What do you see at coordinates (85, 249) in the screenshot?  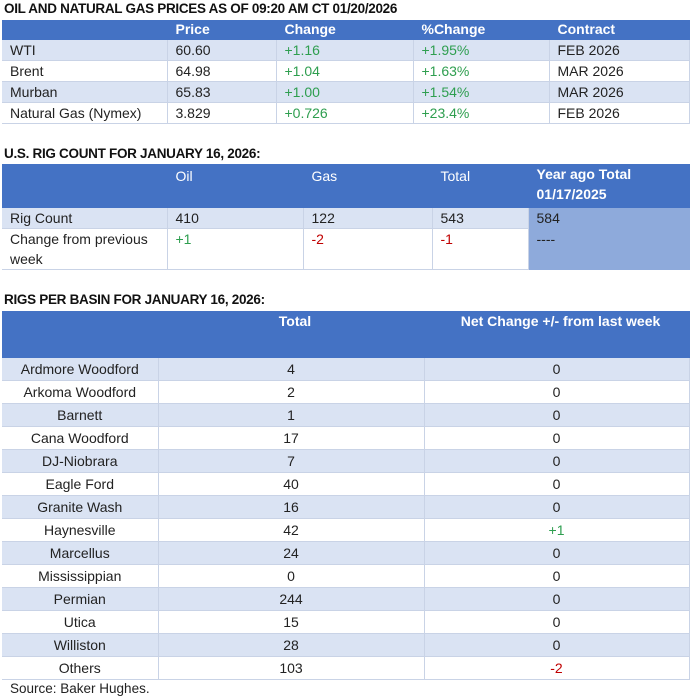 I see `table-cell: Change from previous week` at bounding box center [85, 249].